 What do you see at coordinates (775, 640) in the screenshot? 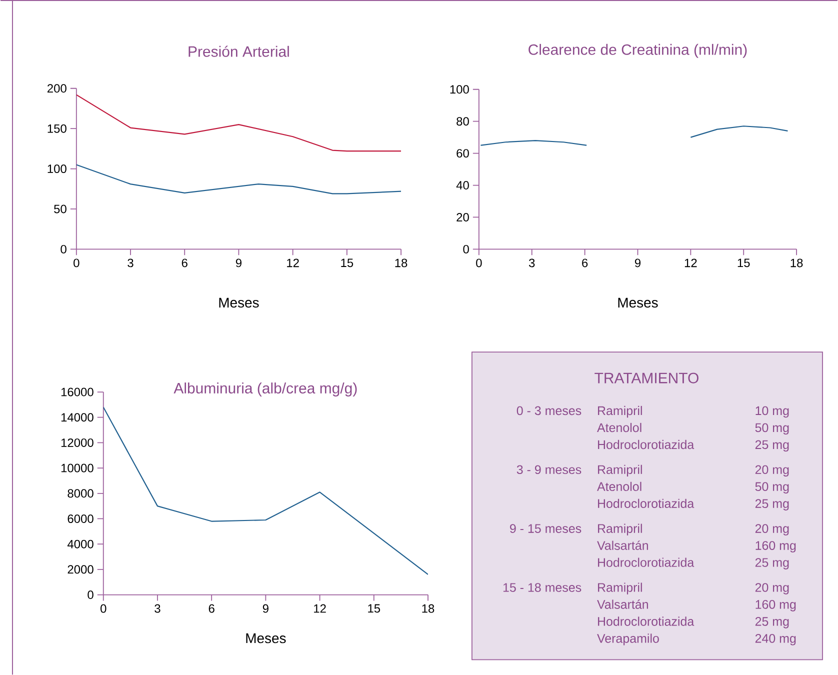
I see `text: 240 mg` at bounding box center [775, 640].